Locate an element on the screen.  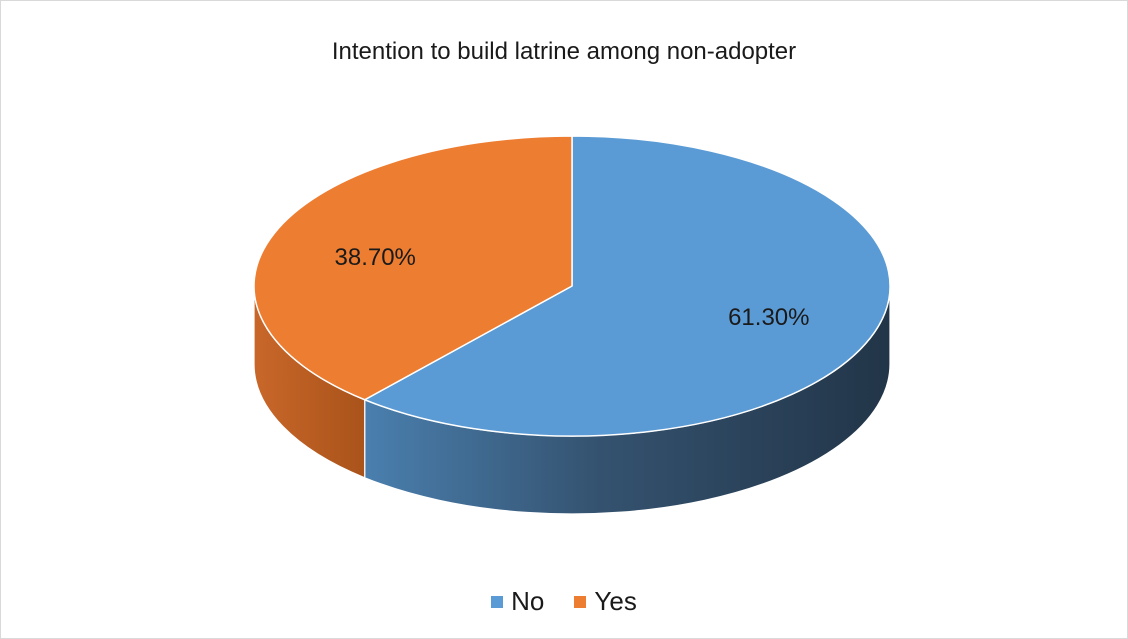
legend: No Yes is located at coordinates (564, 601).